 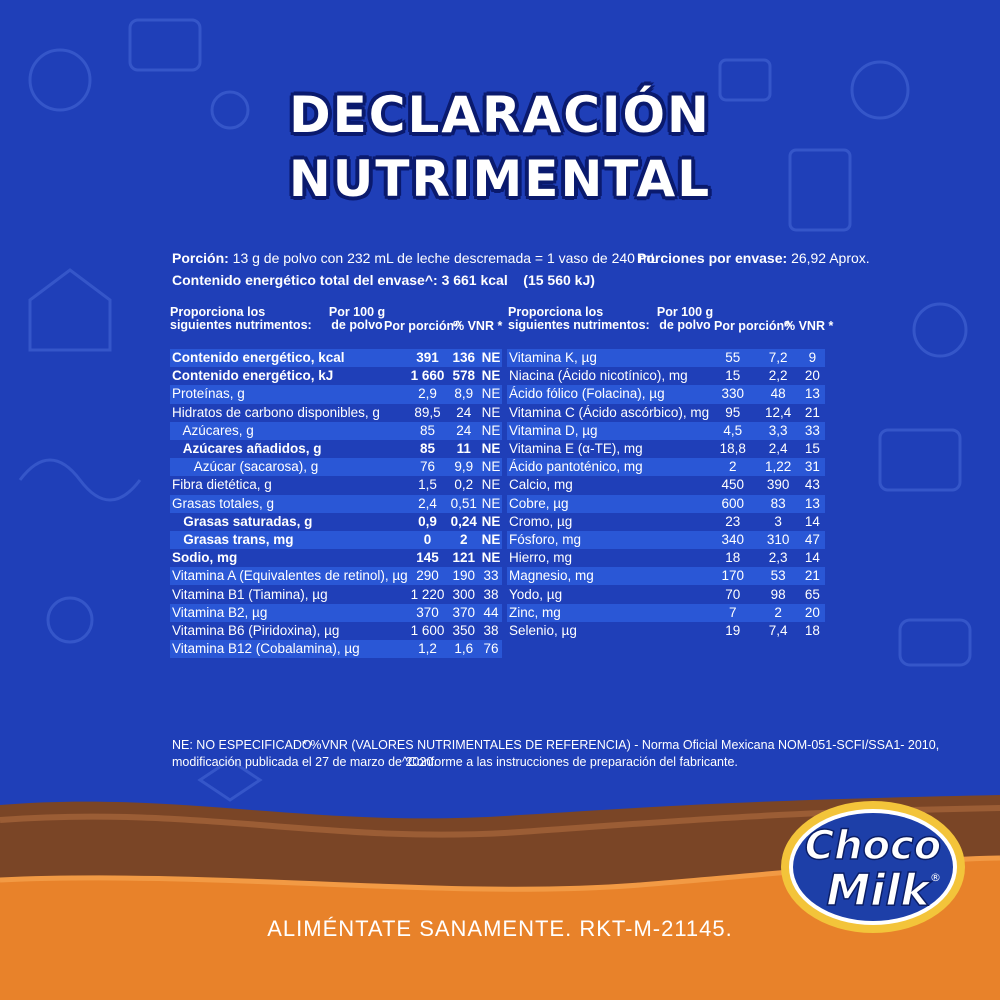 What do you see at coordinates (464, 576) in the screenshot?
I see `per-portion-value: 190` at bounding box center [464, 576].